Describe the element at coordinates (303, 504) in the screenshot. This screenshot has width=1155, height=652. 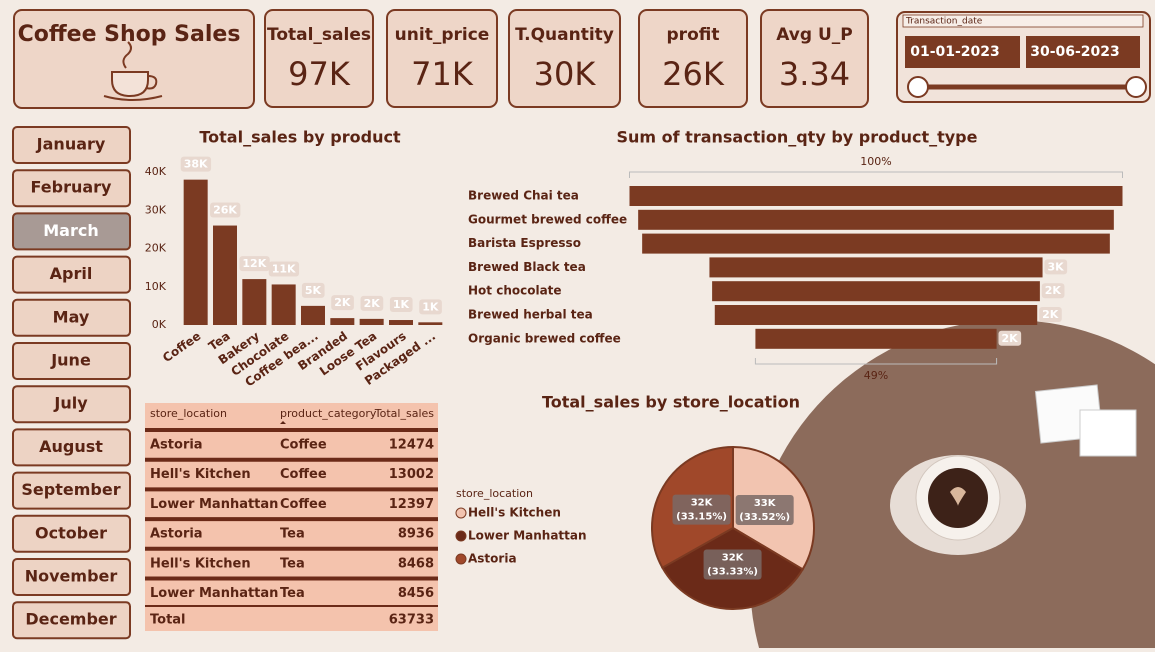
I see `table-cell: Coffee` at that location.